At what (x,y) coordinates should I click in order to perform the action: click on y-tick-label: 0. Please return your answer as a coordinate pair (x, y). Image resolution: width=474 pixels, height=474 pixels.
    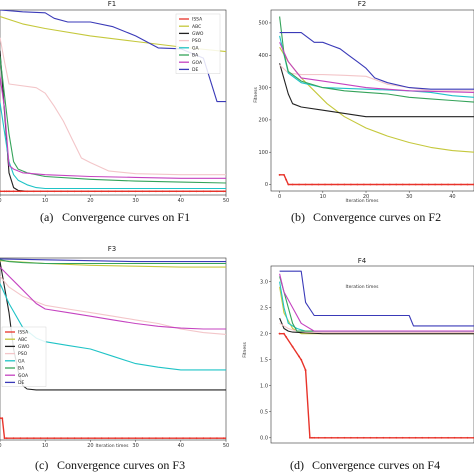
    Looking at the image, I should click on (266, 185).